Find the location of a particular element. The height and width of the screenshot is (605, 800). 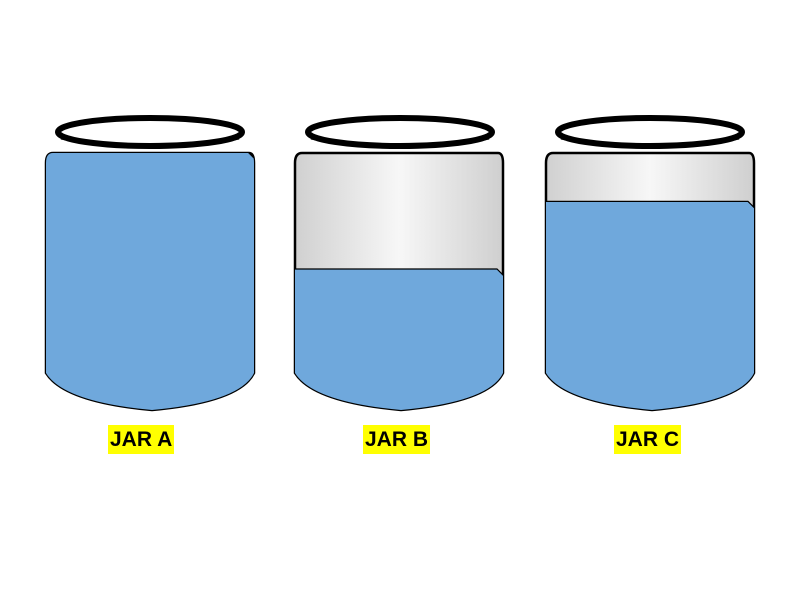

jar-b-label: JAR B is located at coordinates (397, 439).